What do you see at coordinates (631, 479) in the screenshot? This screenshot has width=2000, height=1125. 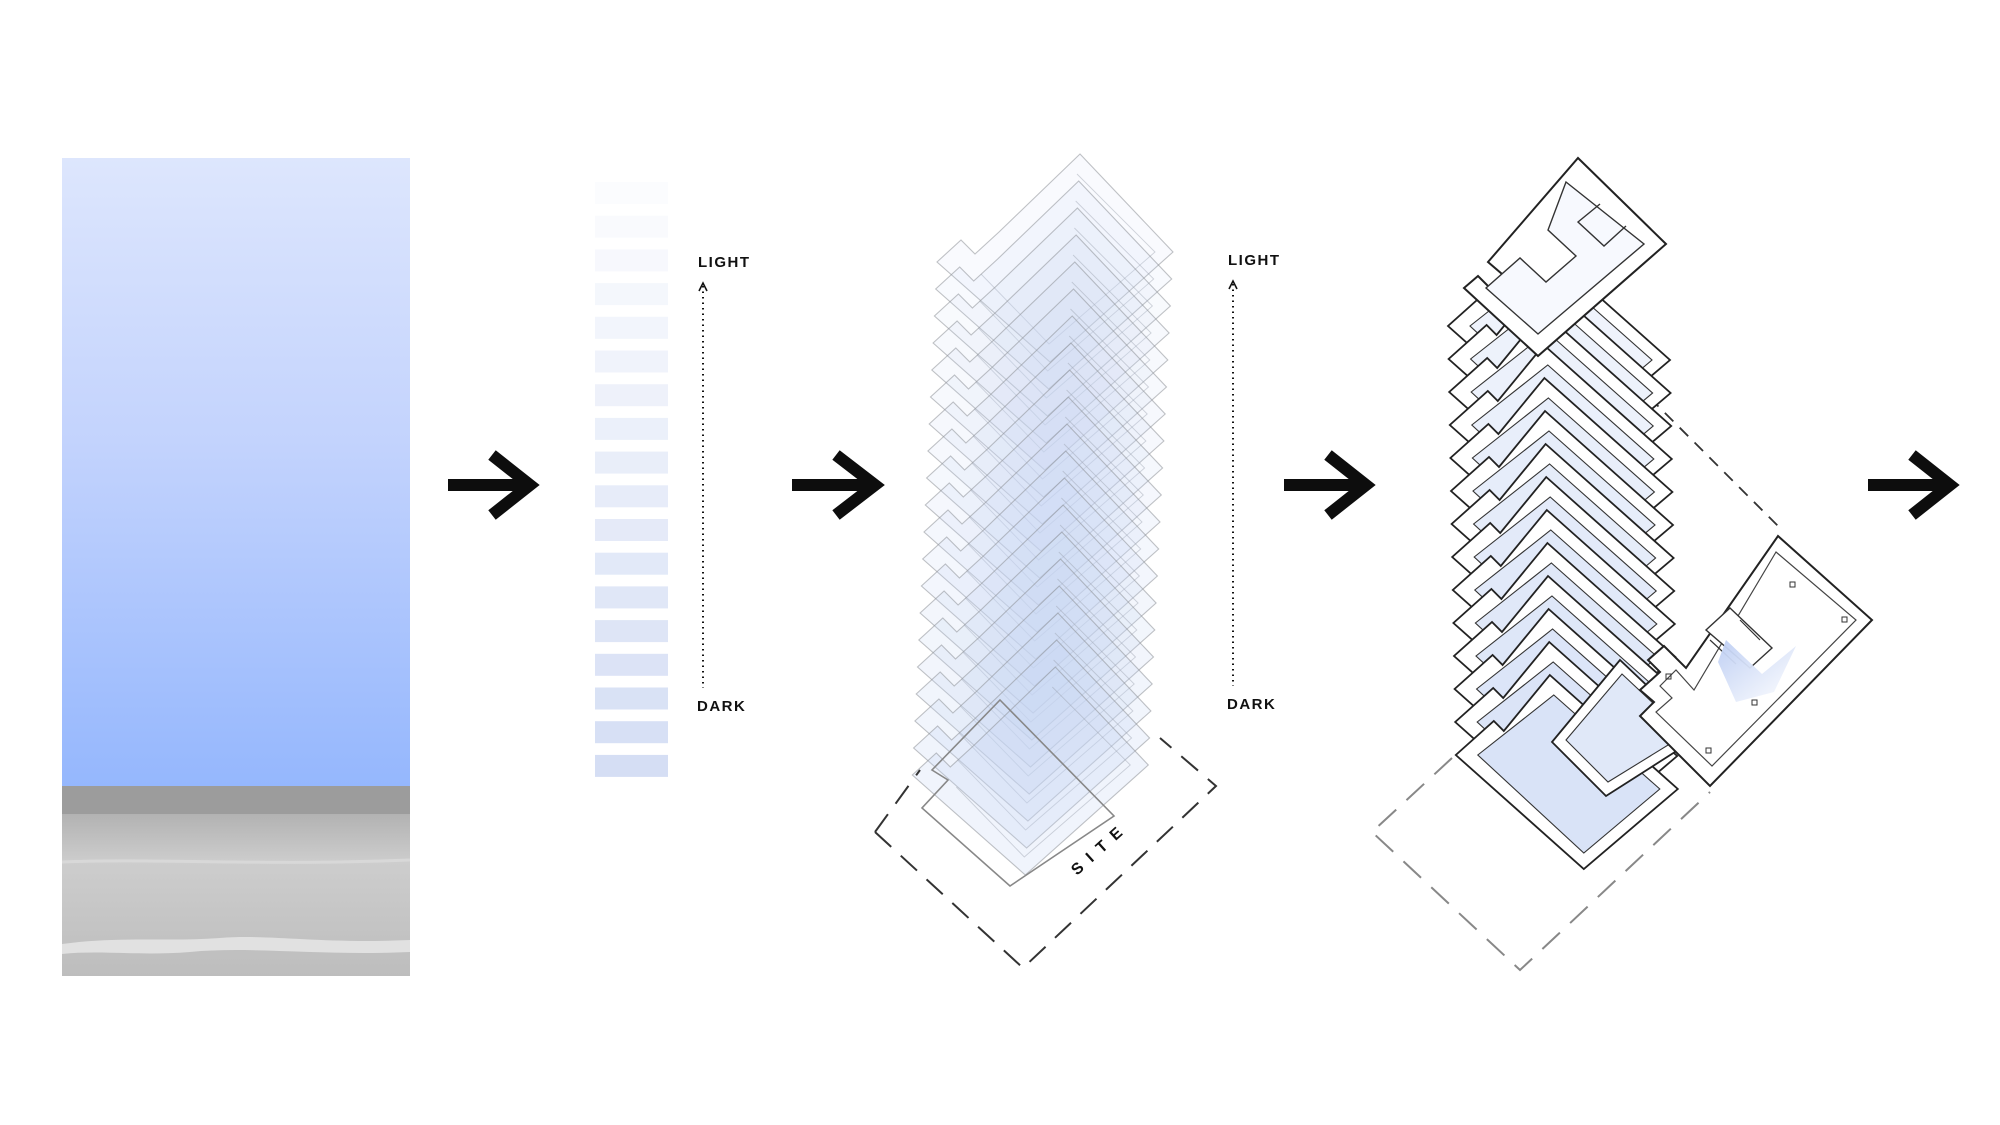 I see `gradient-swatch-scale` at bounding box center [631, 479].